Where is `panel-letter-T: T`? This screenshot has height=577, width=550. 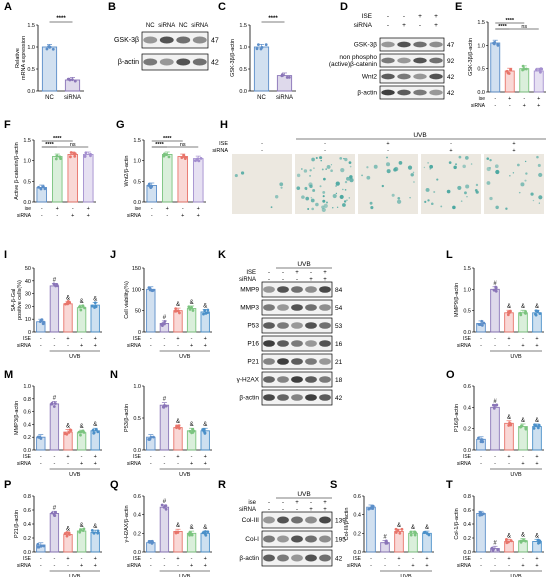
panel-letter-T: T is located at coordinates (449, 485).